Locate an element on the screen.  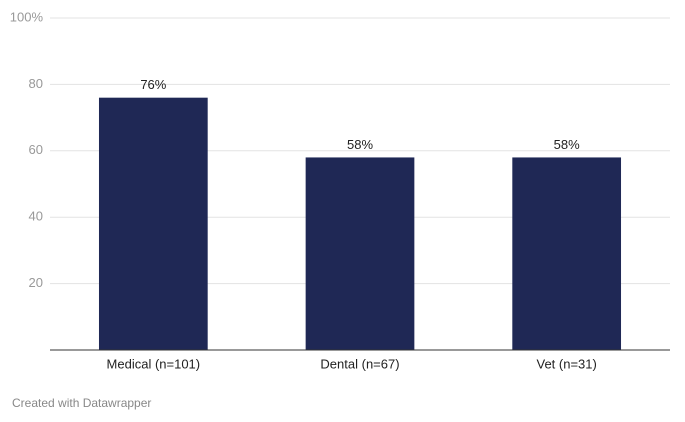
y-tick-label: 100% is located at coordinates (27, 16).